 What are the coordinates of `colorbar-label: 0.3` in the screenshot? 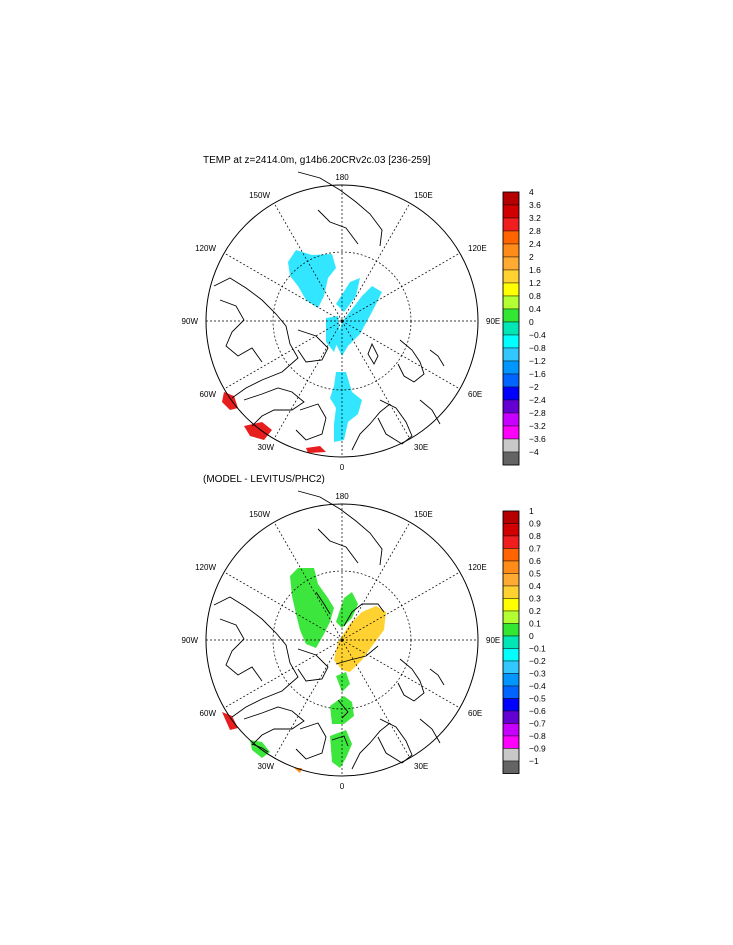 It's located at (535, 599).